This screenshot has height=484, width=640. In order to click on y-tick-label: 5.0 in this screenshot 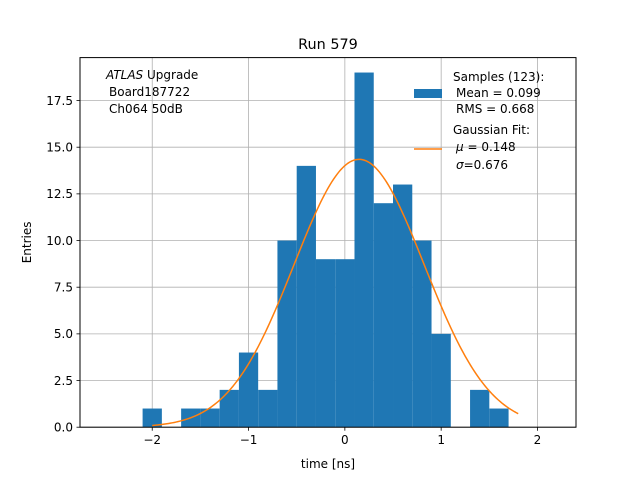, I will do `click(63, 334)`.